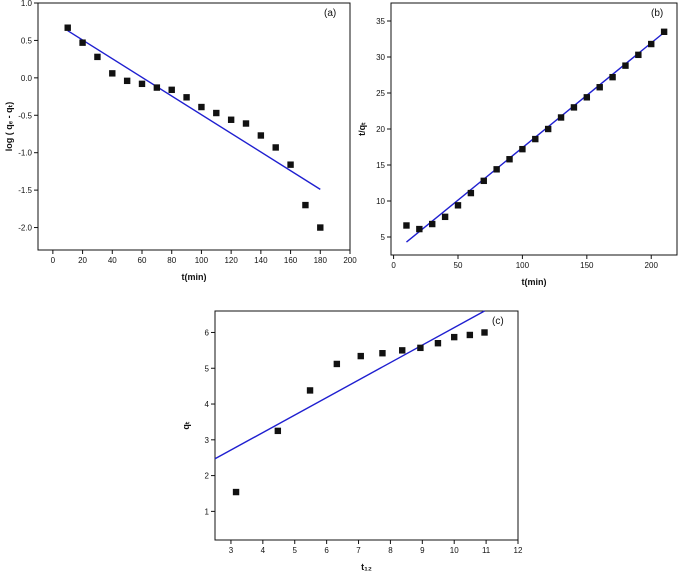 Image resolution: width=685 pixels, height=577 pixels. I want to click on panel-label: (b), so click(657, 13).